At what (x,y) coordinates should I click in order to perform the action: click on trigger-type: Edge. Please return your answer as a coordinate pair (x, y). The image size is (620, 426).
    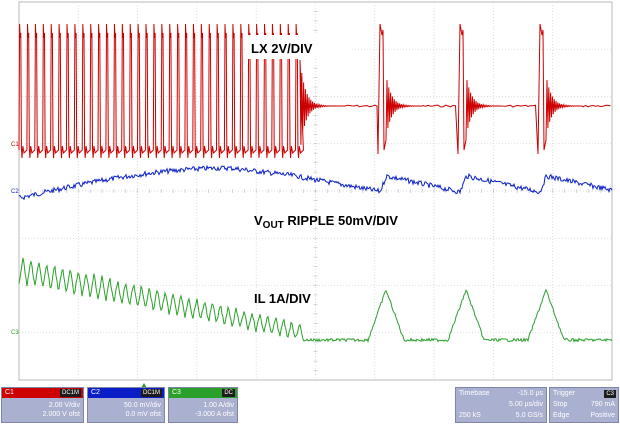
    Looking at the image, I should click on (561, 415).